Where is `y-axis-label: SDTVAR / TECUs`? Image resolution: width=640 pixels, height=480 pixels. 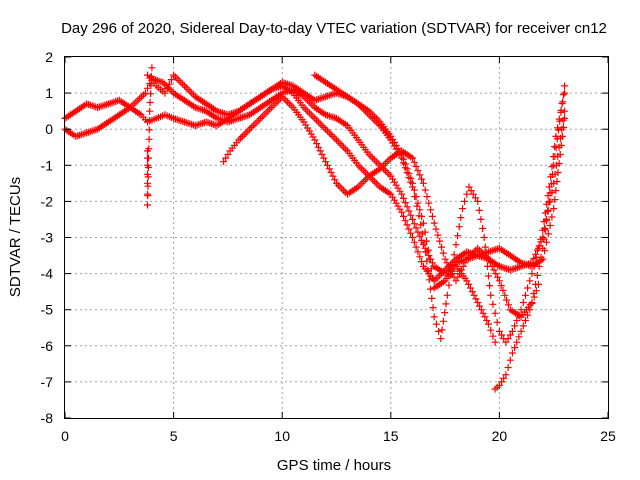 y-axis-label: SDTVAR / TECUs is located at coordinates (15, 237).